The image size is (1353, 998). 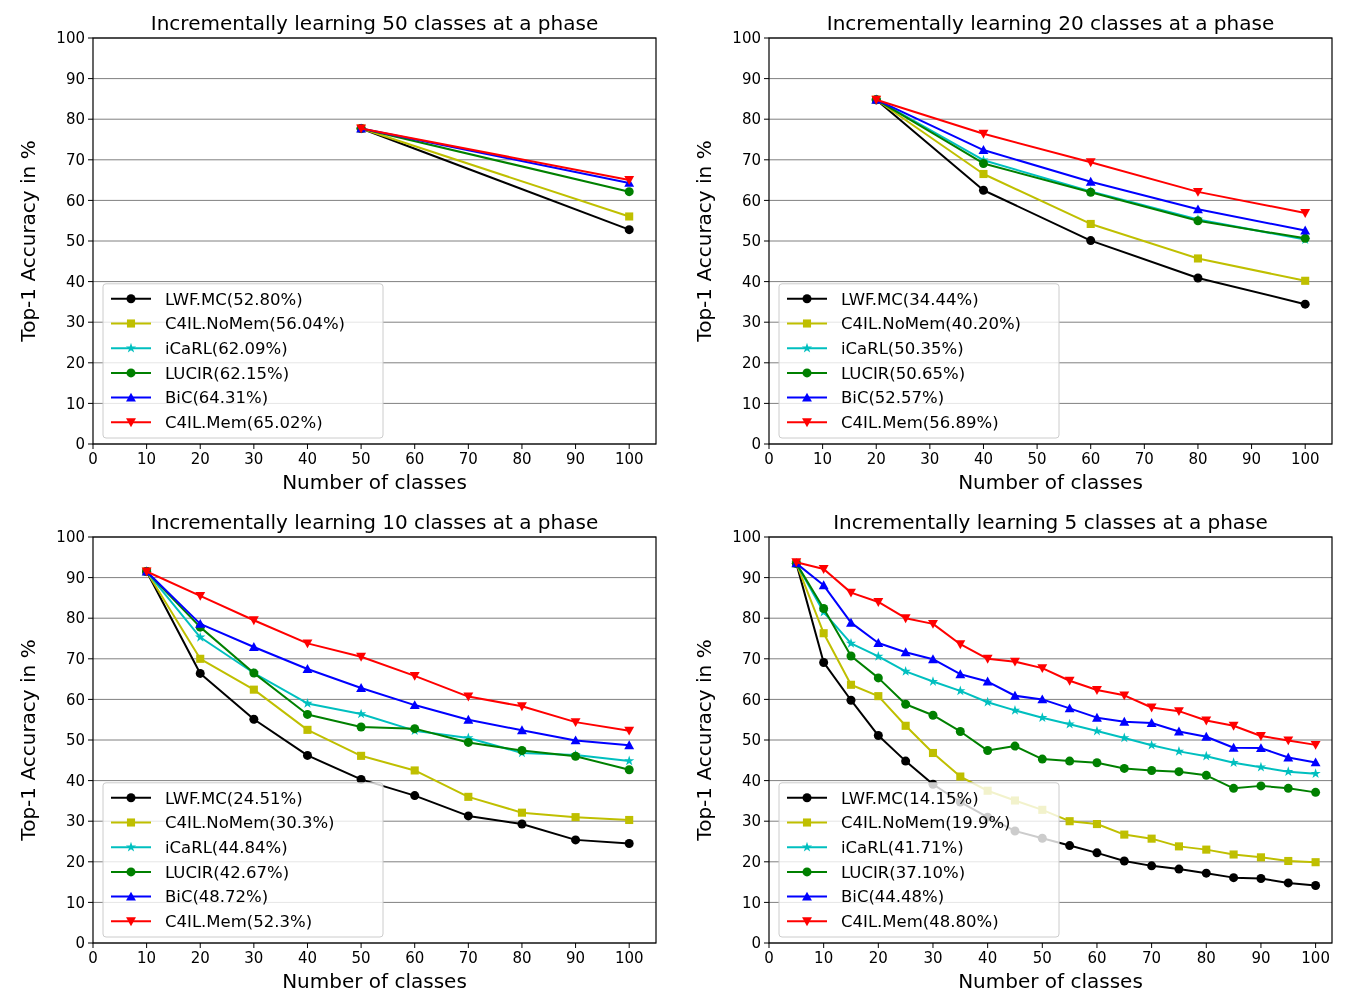 What do you see at coordinates (902, 348) in the screenshot?
I see `legend-label: iCaRL(50.35%)` at bounding box center [902, 348].